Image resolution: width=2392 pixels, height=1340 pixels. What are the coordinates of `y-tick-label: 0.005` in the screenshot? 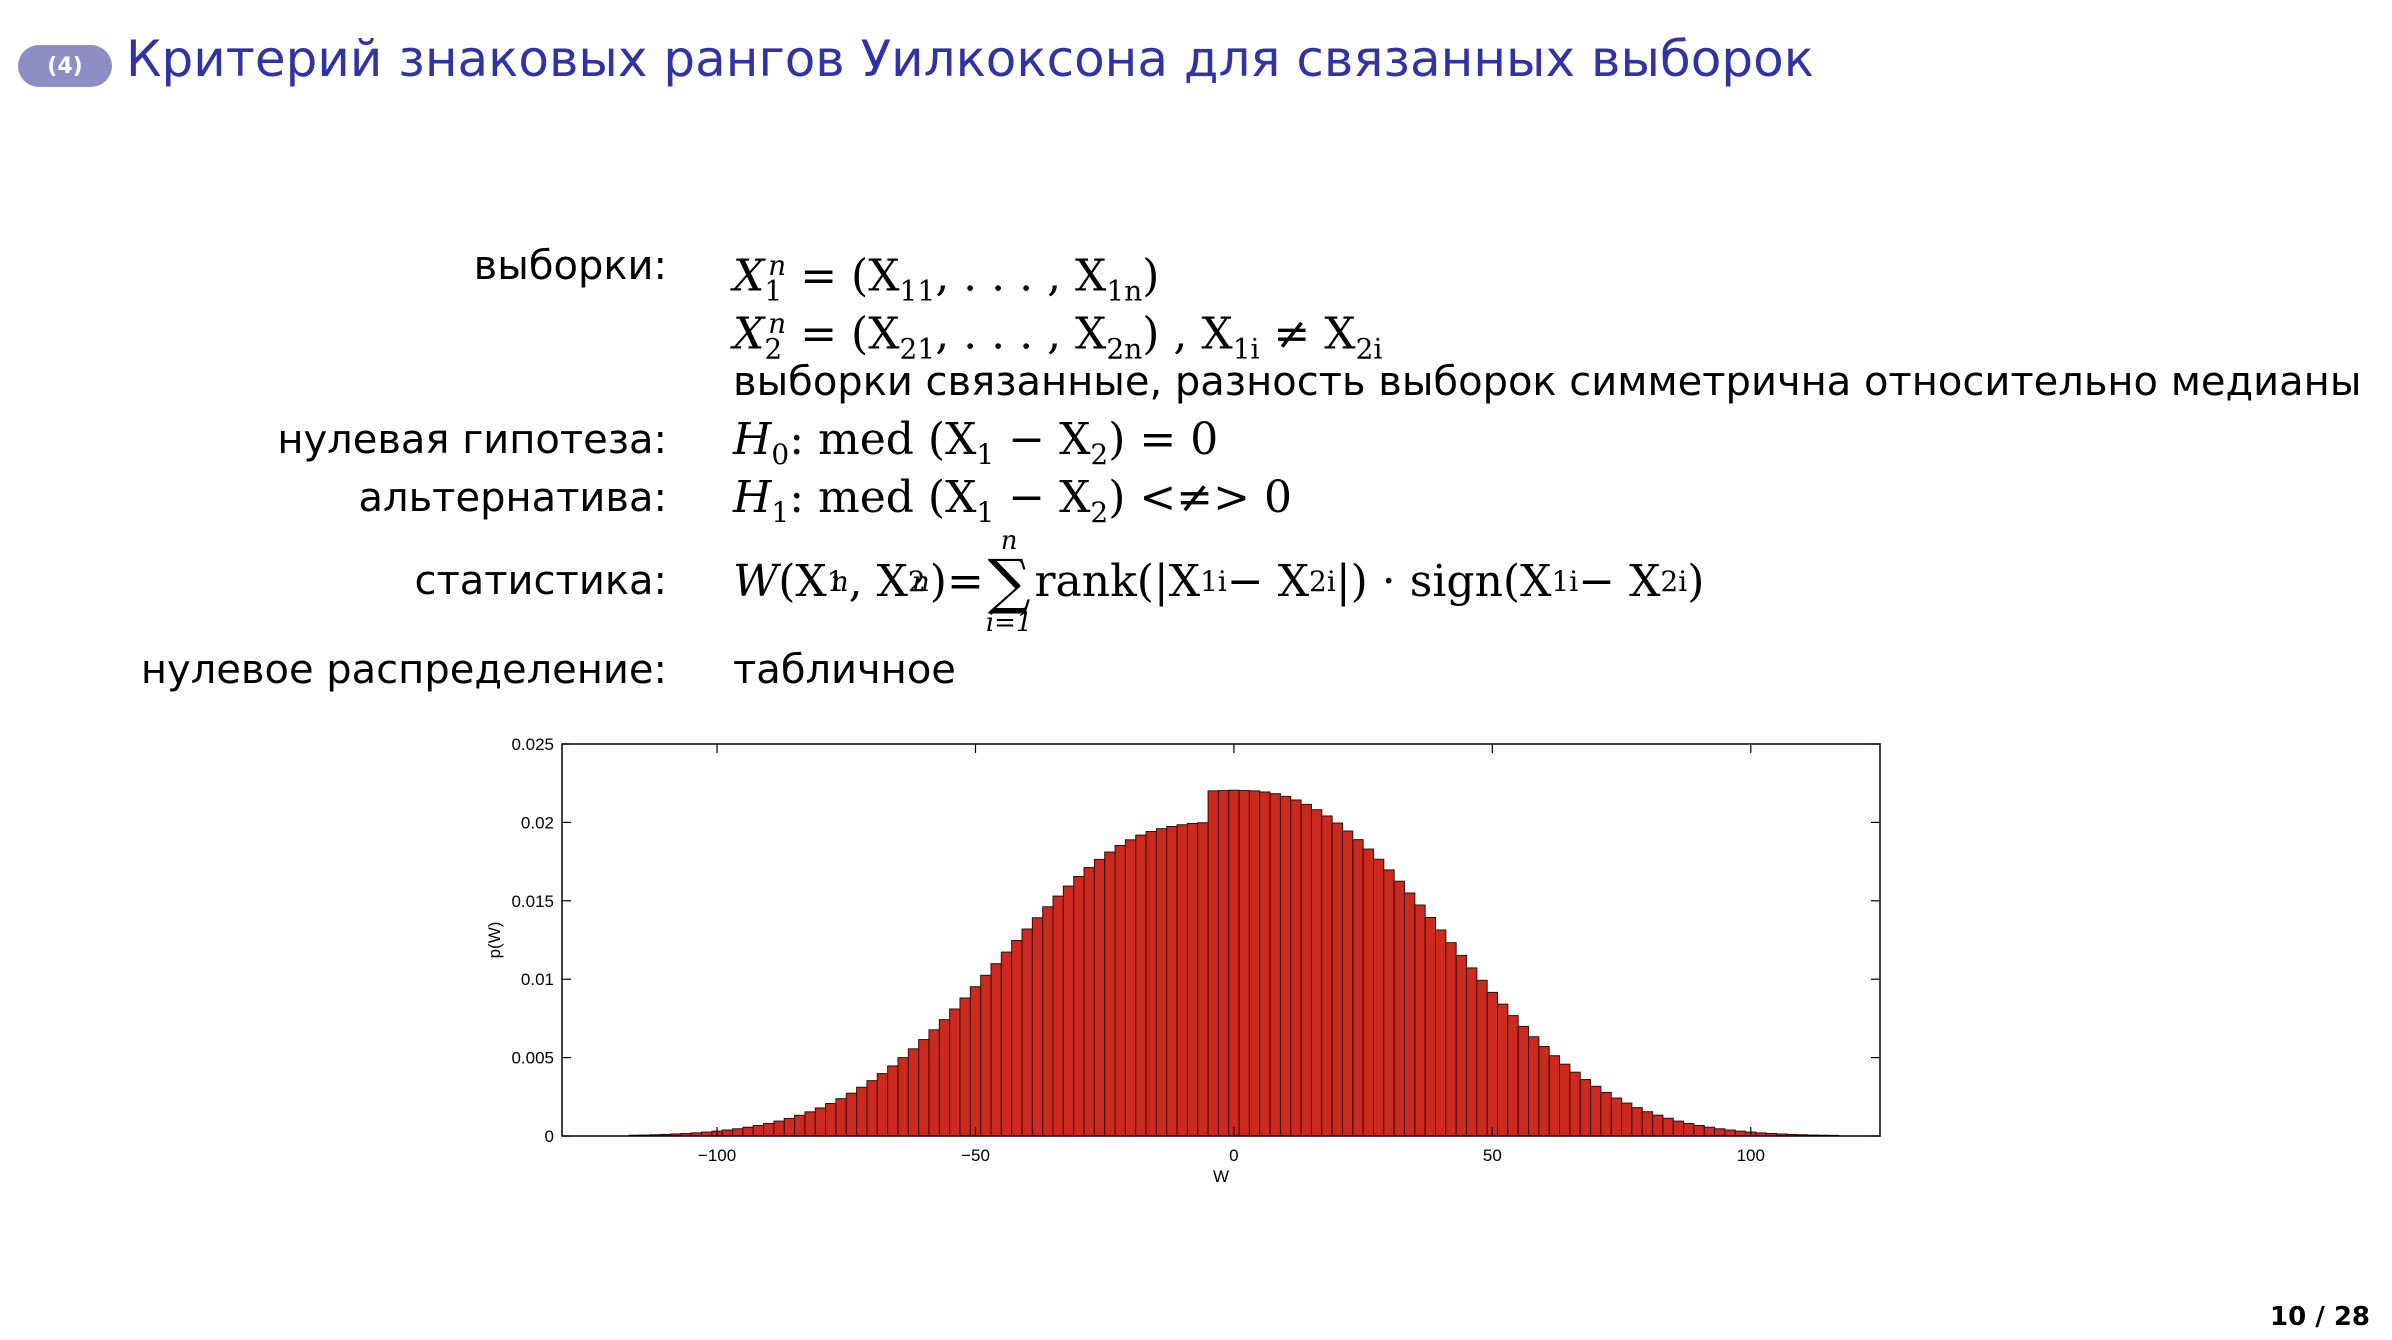 It's located at (532, 1058).